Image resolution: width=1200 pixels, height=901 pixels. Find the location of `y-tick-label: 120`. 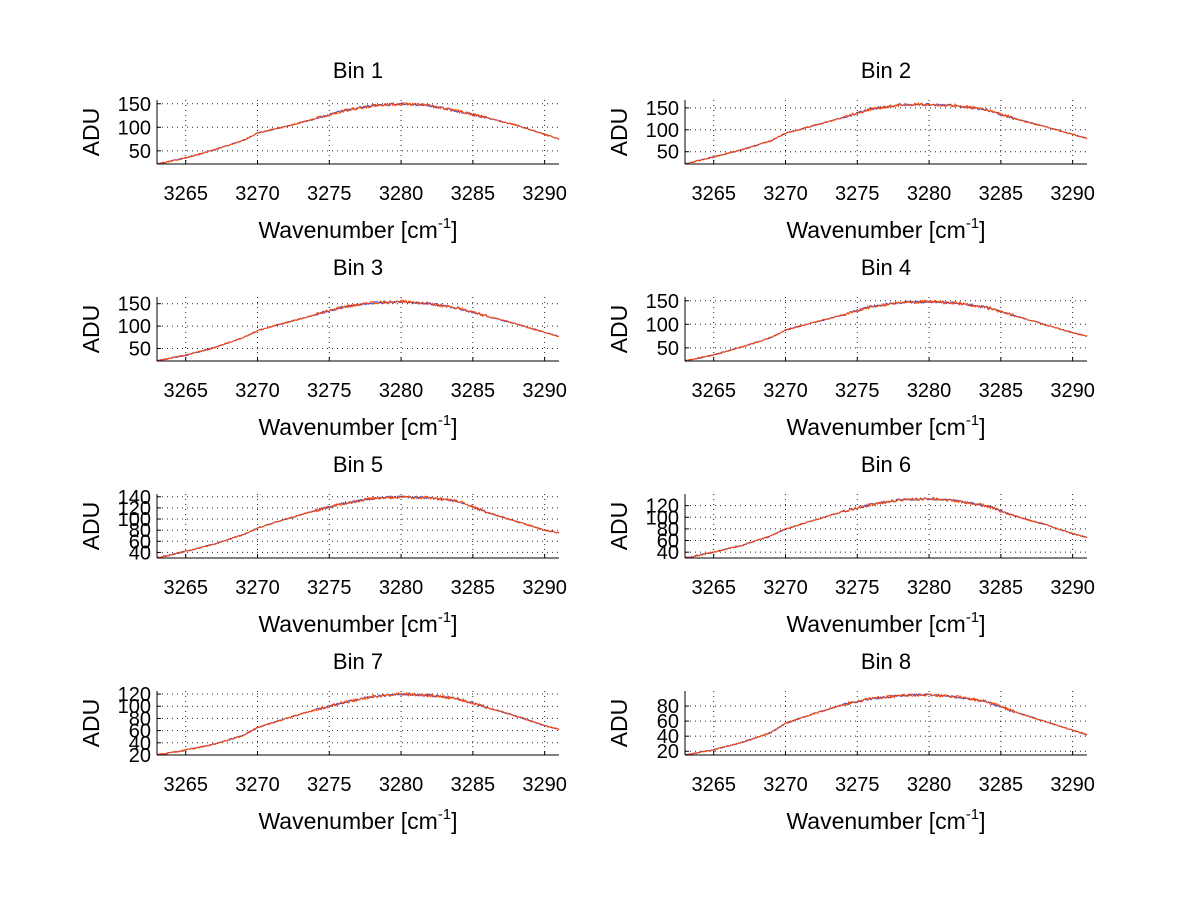

y-tick-label: 120 is located at coordinates (134, 509).